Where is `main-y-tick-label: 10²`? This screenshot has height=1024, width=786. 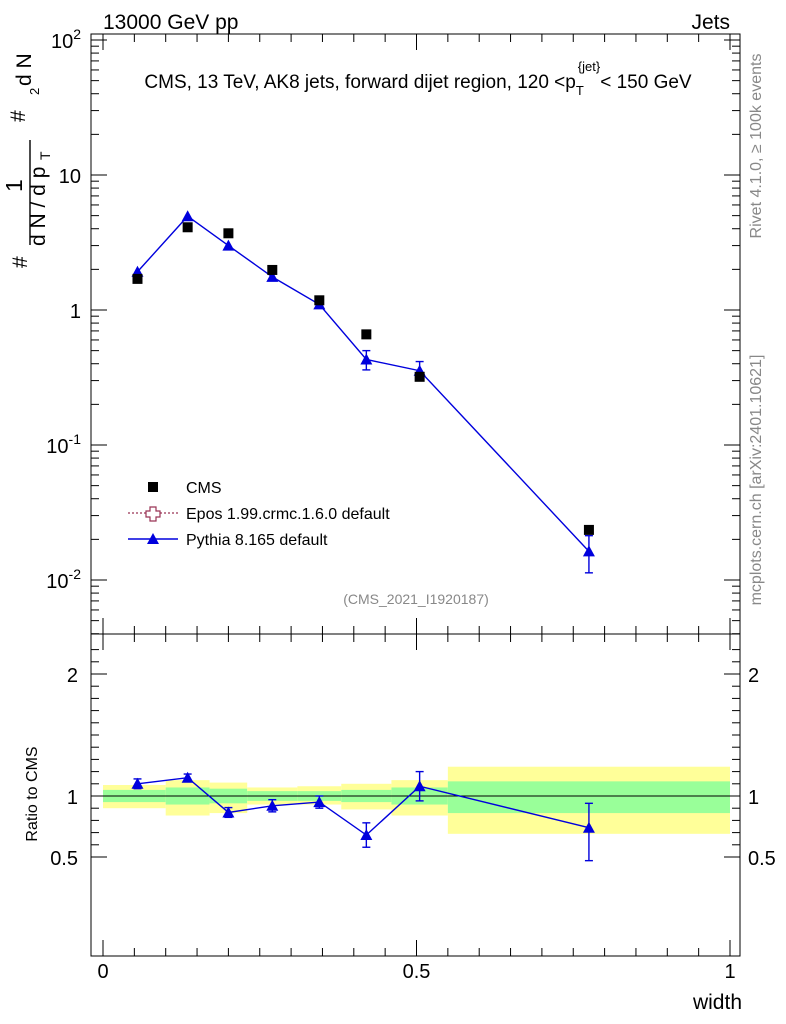
main-y-tick-label: 10² is located at coordinates (66, 39).